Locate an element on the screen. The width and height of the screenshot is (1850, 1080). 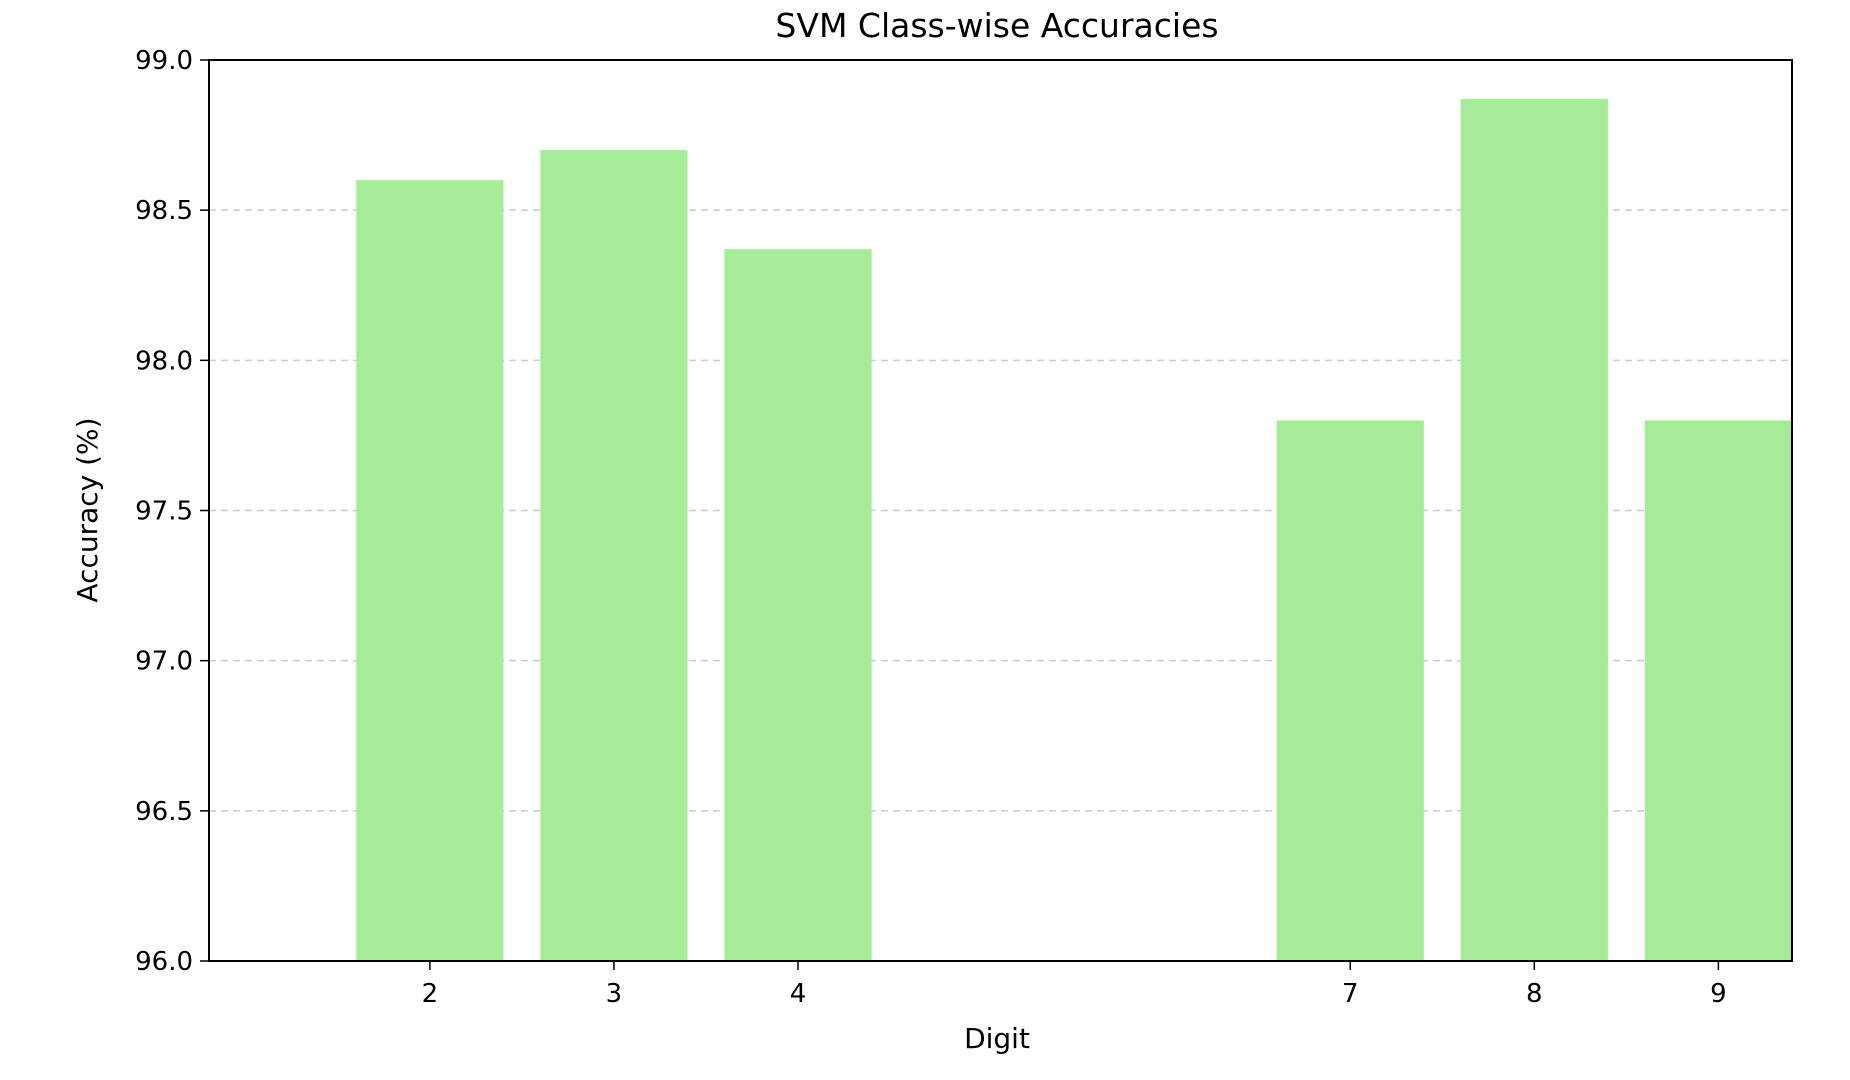
x-tick-label: 9 is located at coordinates (1718, 994).